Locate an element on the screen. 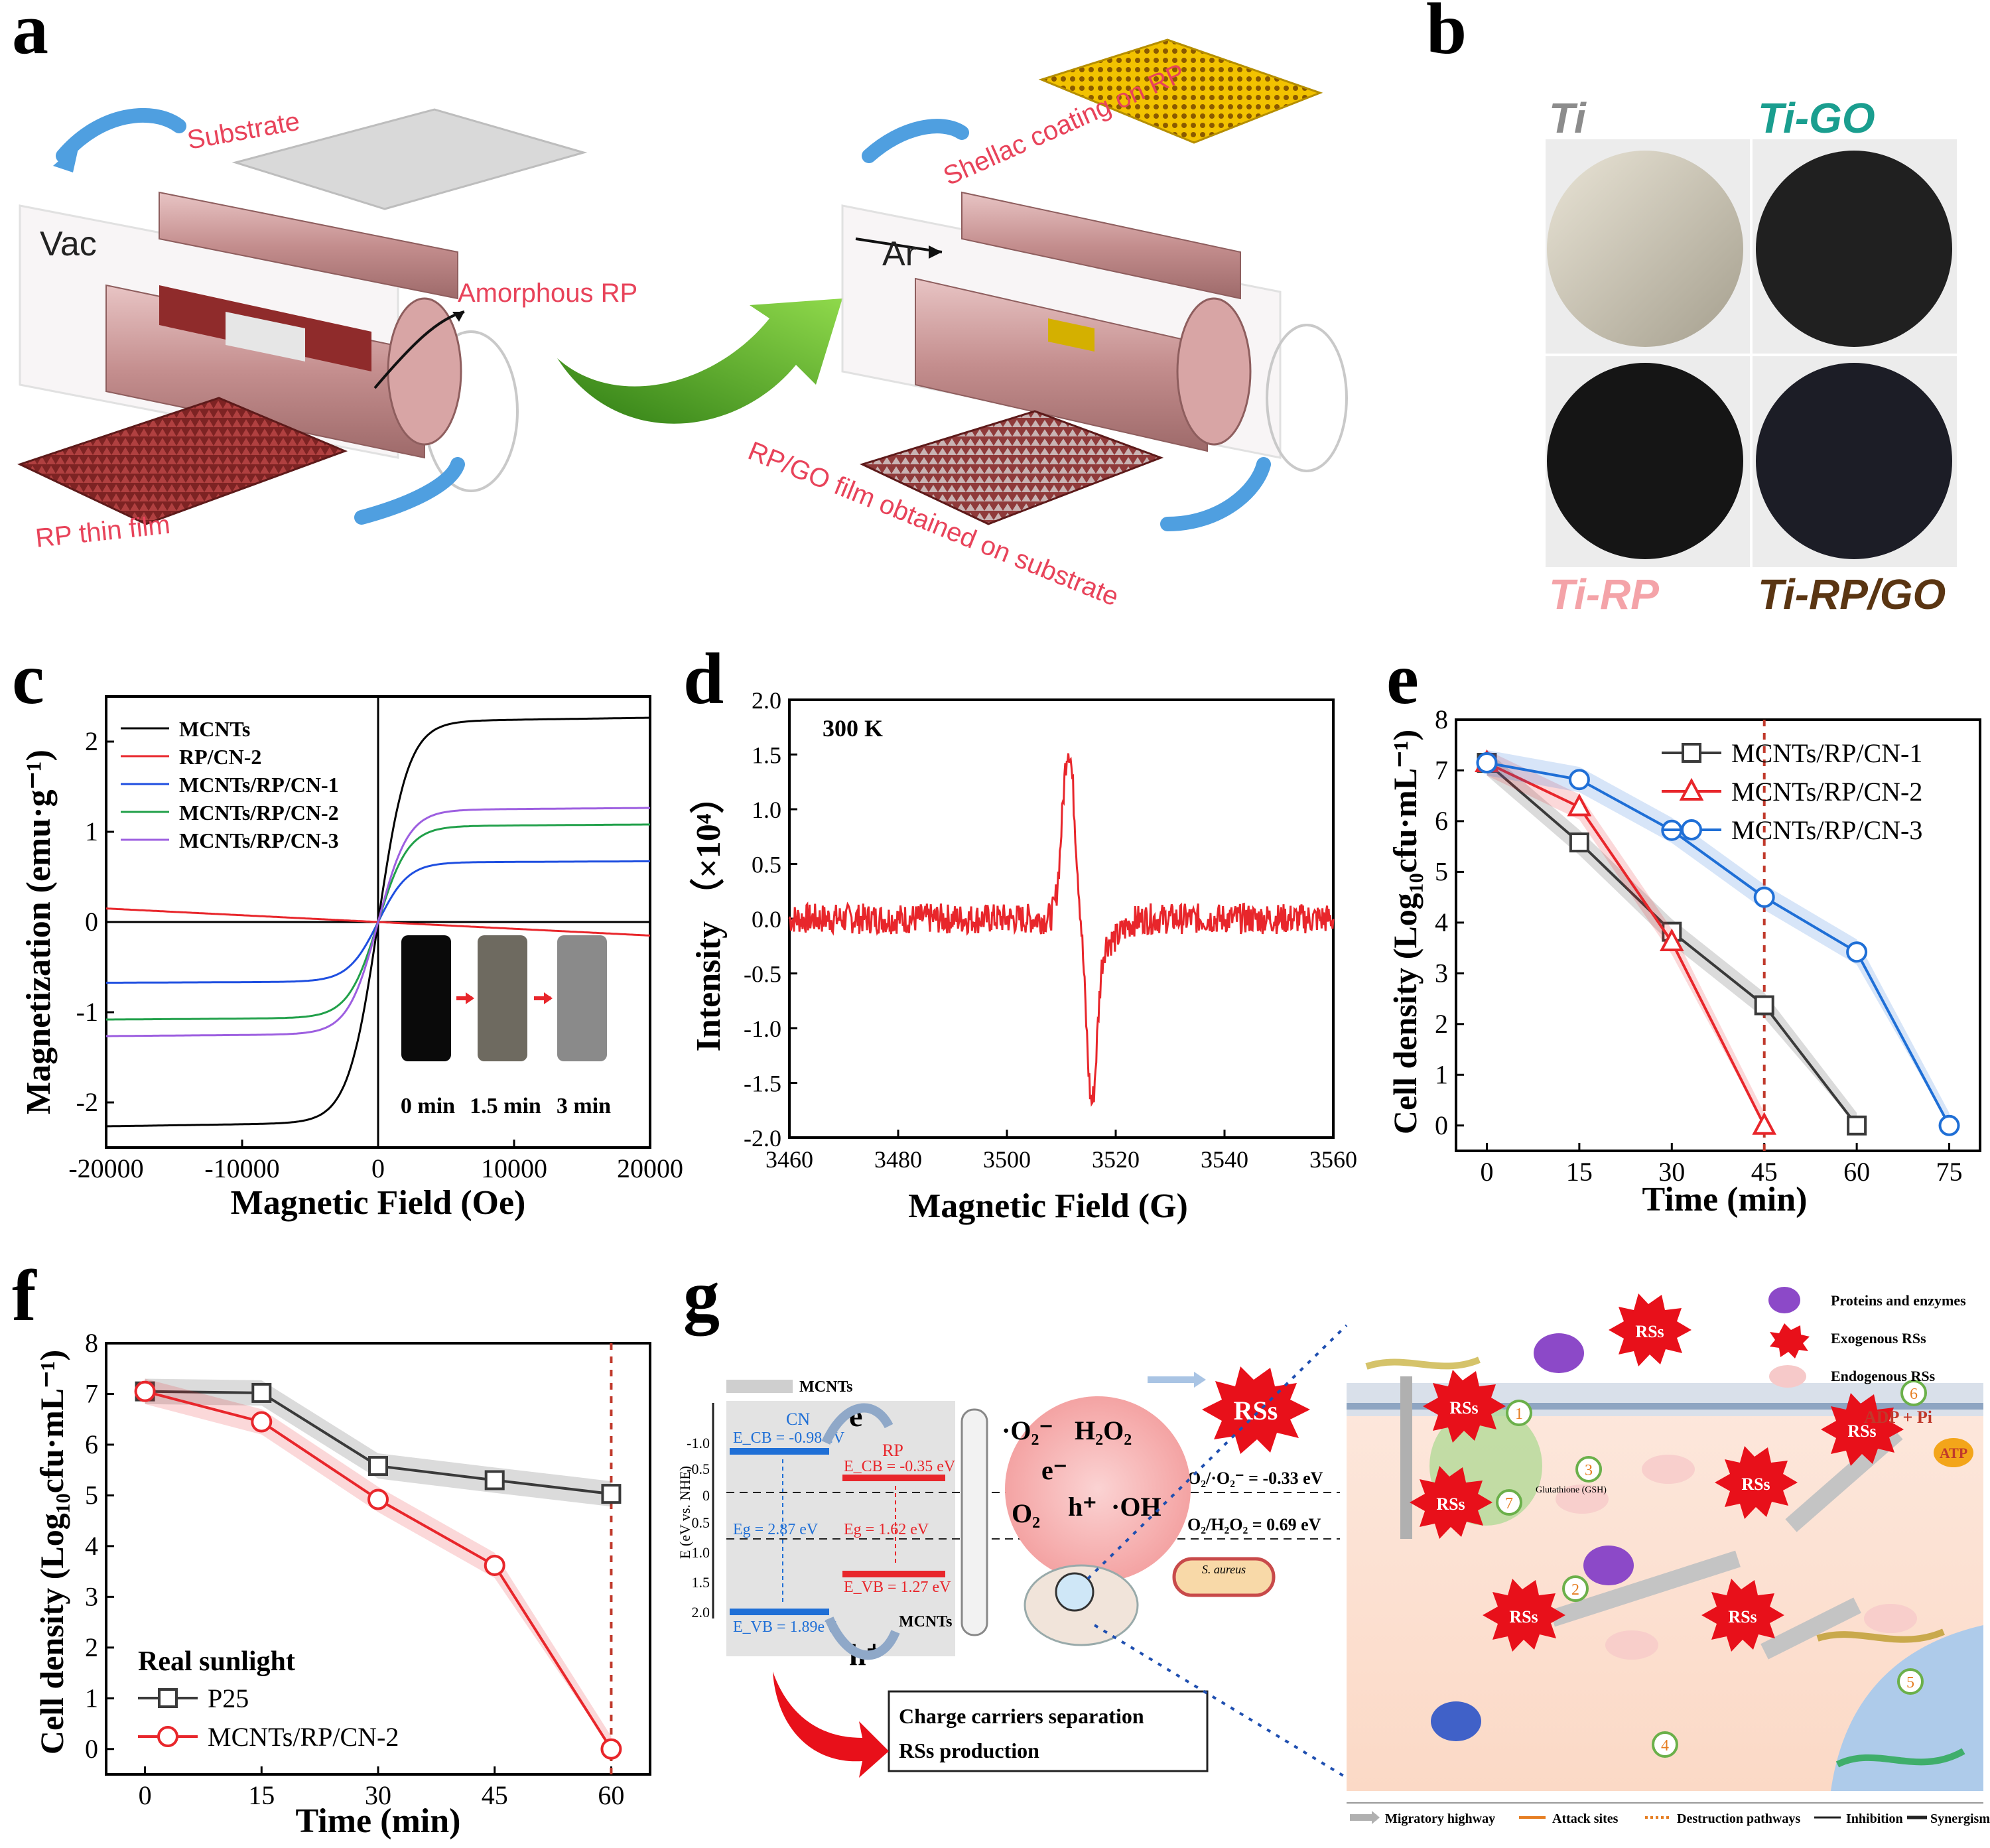 This screenshot has width=1990, height=1848. x-tick-label: 15 is located at coordinates (1579, 1172).